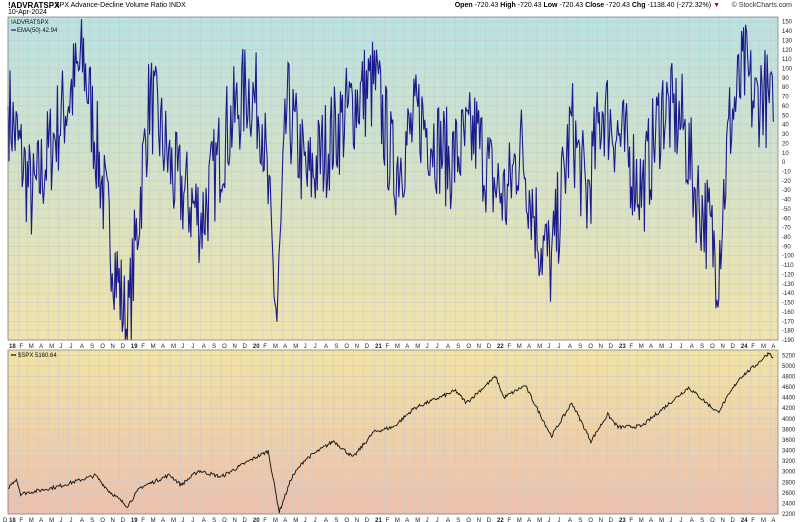 The height and width of the screenshot is (522, 800). What do you see at coordinates (622, 347) in the screenshot?
I see `x-tick-label: 23` at bounding box center [622, 347].